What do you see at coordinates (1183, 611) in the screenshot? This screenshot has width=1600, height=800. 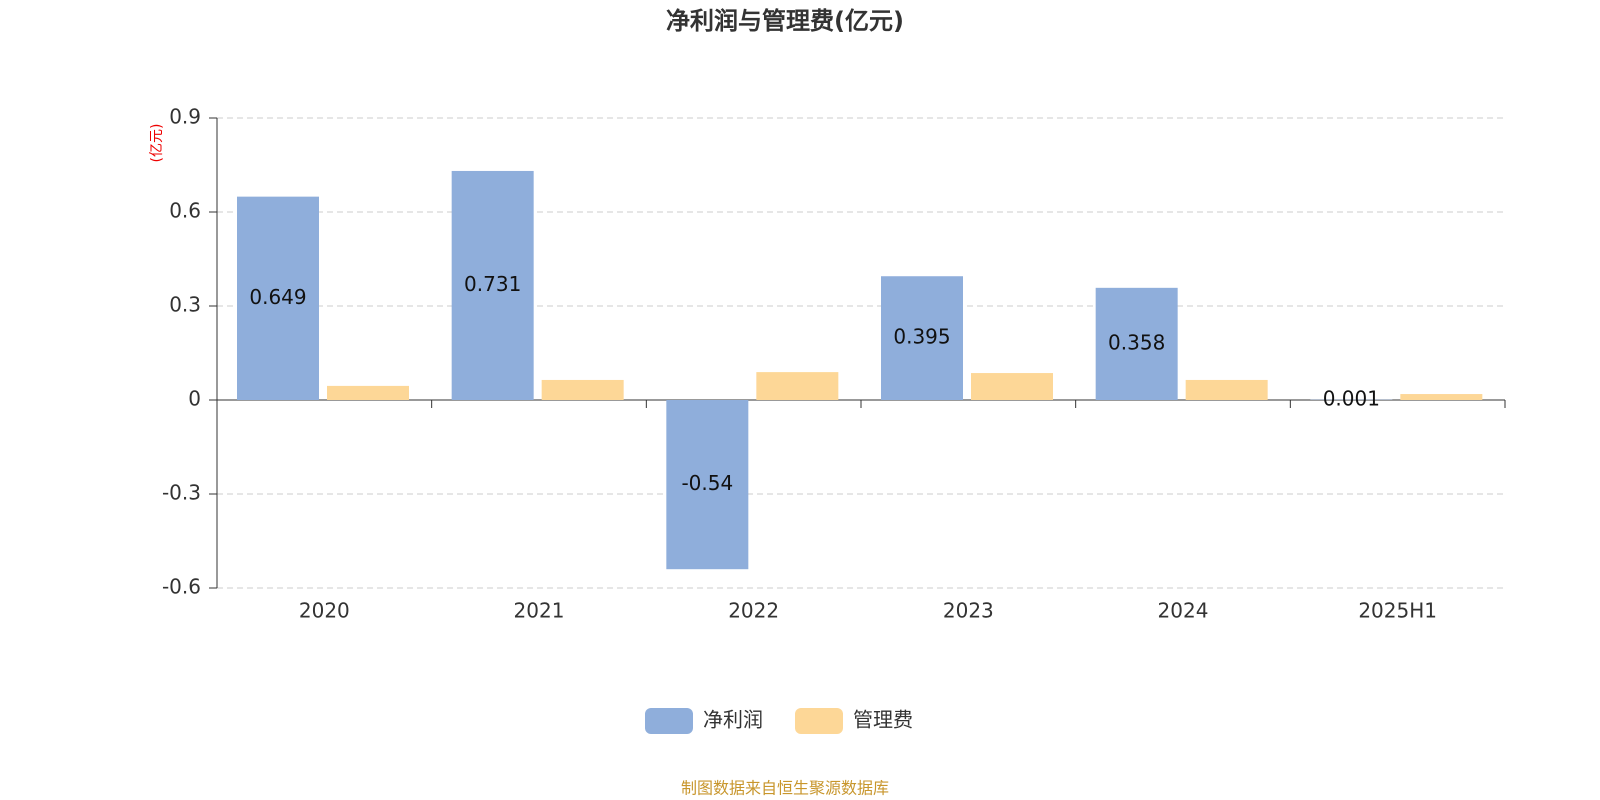 I see `x-tick-label: 2024` at bounding box center [1183, 611].